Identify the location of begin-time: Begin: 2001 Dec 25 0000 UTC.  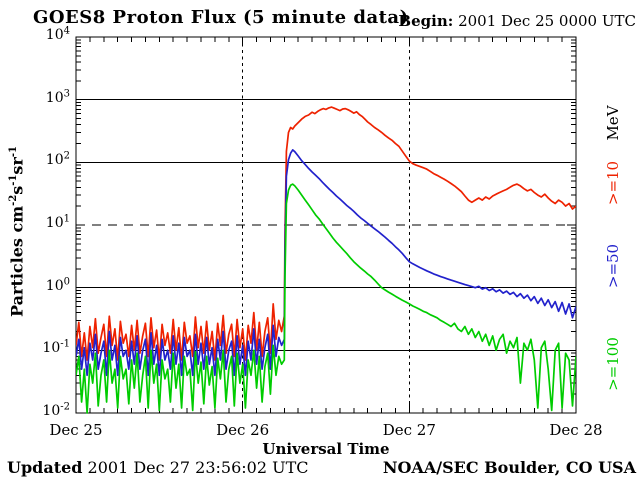
(517, 21).